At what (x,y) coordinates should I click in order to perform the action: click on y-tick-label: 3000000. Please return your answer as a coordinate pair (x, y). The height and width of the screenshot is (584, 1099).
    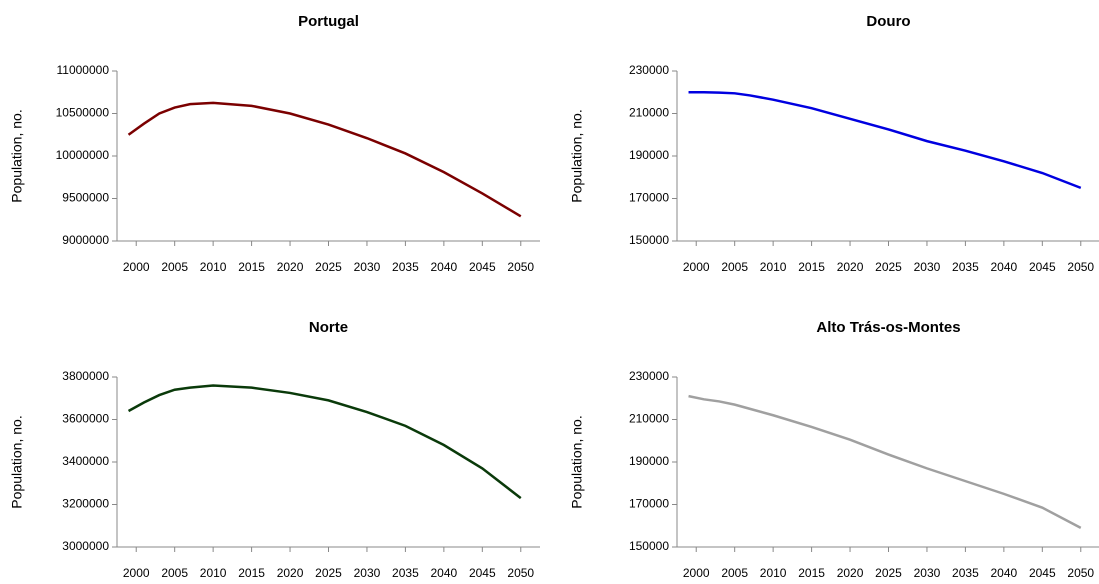
    Looking at the image, I should click on (85, 546).